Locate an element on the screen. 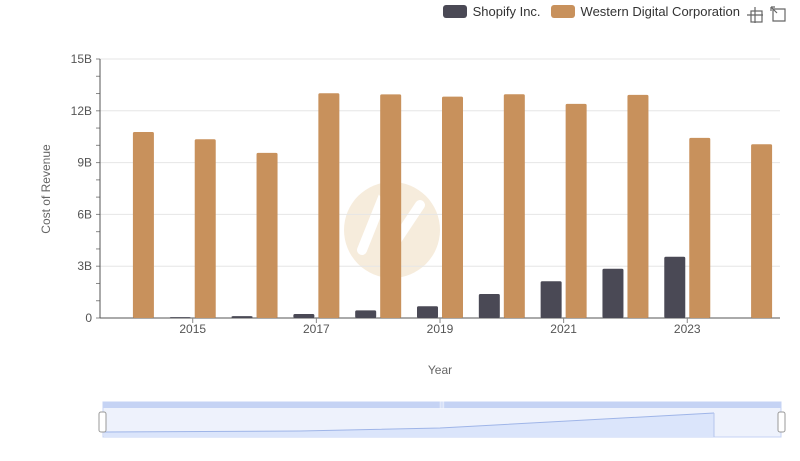  x-tick-label: 2017 is located at coordinates (316, 329).